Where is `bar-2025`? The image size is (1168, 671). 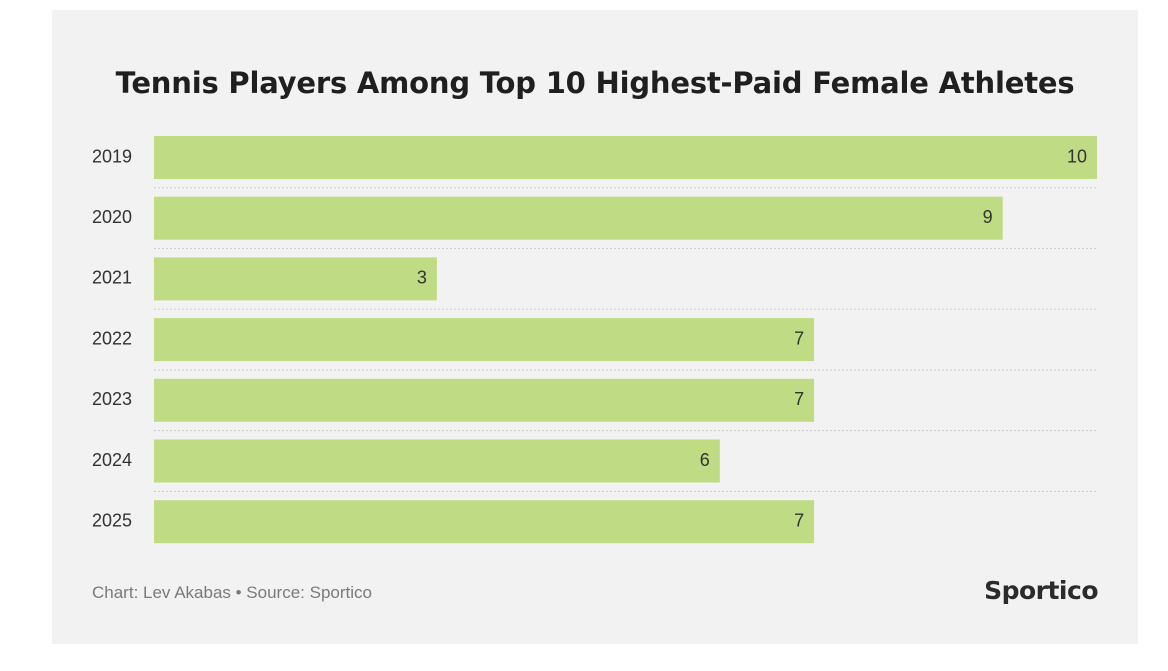 bar-2025 is located at coordinates (484, 522).